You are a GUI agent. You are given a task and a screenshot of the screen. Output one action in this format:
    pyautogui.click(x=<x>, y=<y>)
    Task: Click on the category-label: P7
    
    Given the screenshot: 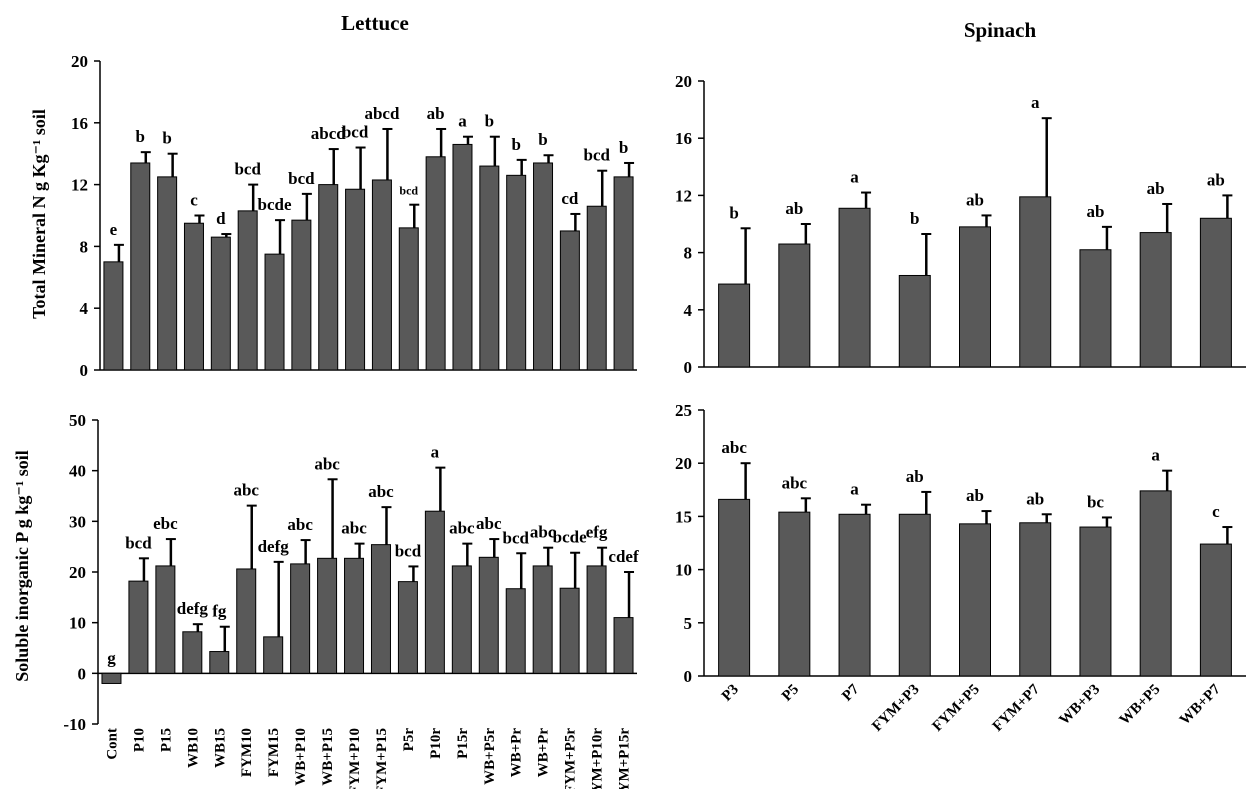 What is the action you would take?
    pyautogui.click(x=850, y=692)
    